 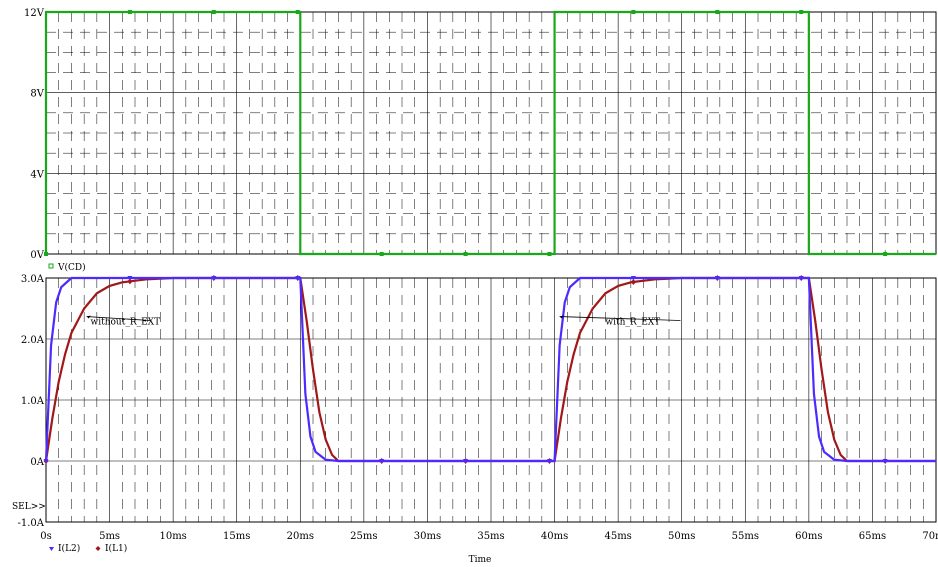 I want to click on top-y-tick-labels: 0V 4V 8V 12V, so click(x=34, y=134).